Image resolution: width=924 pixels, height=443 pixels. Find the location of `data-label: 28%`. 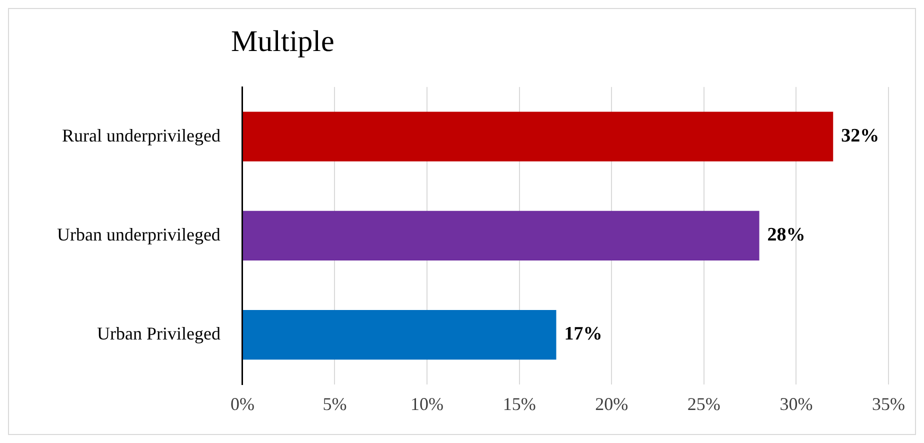

data-label: 28% is located at coordinates (786, 235).